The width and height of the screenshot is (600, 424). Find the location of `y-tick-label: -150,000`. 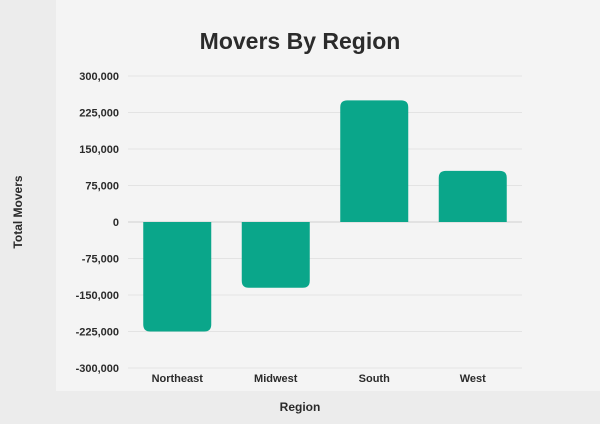

y-tick-label: -150,000 is located at coordinates (97, 296).